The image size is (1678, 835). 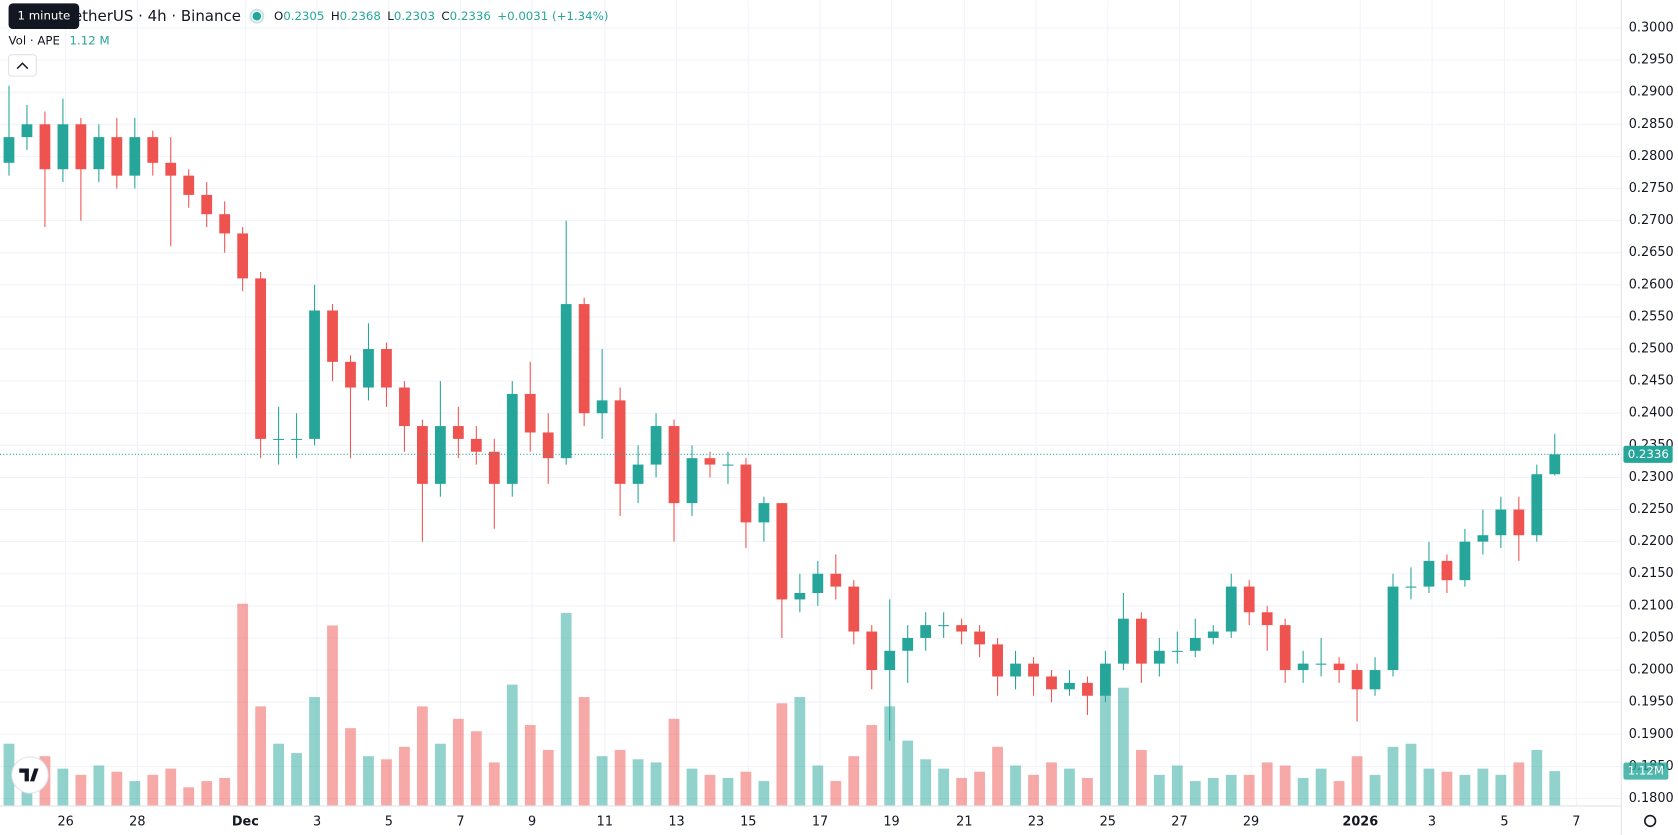 What do you see at coordinates (1651, 798) in the screenshot?
I see `y-tick-label: 0.1800` at bounding box center [1651, 798].